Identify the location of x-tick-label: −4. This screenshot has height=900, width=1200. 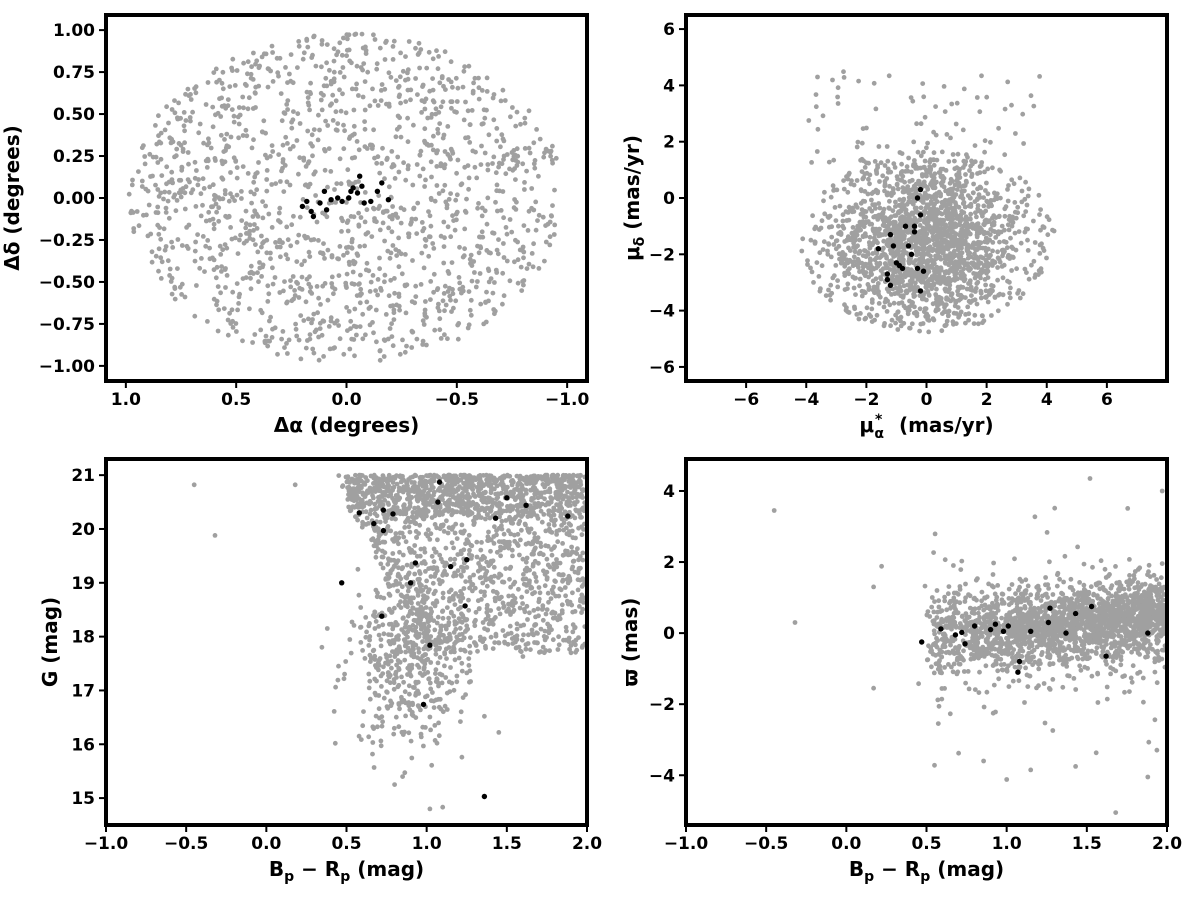
(806, 400).